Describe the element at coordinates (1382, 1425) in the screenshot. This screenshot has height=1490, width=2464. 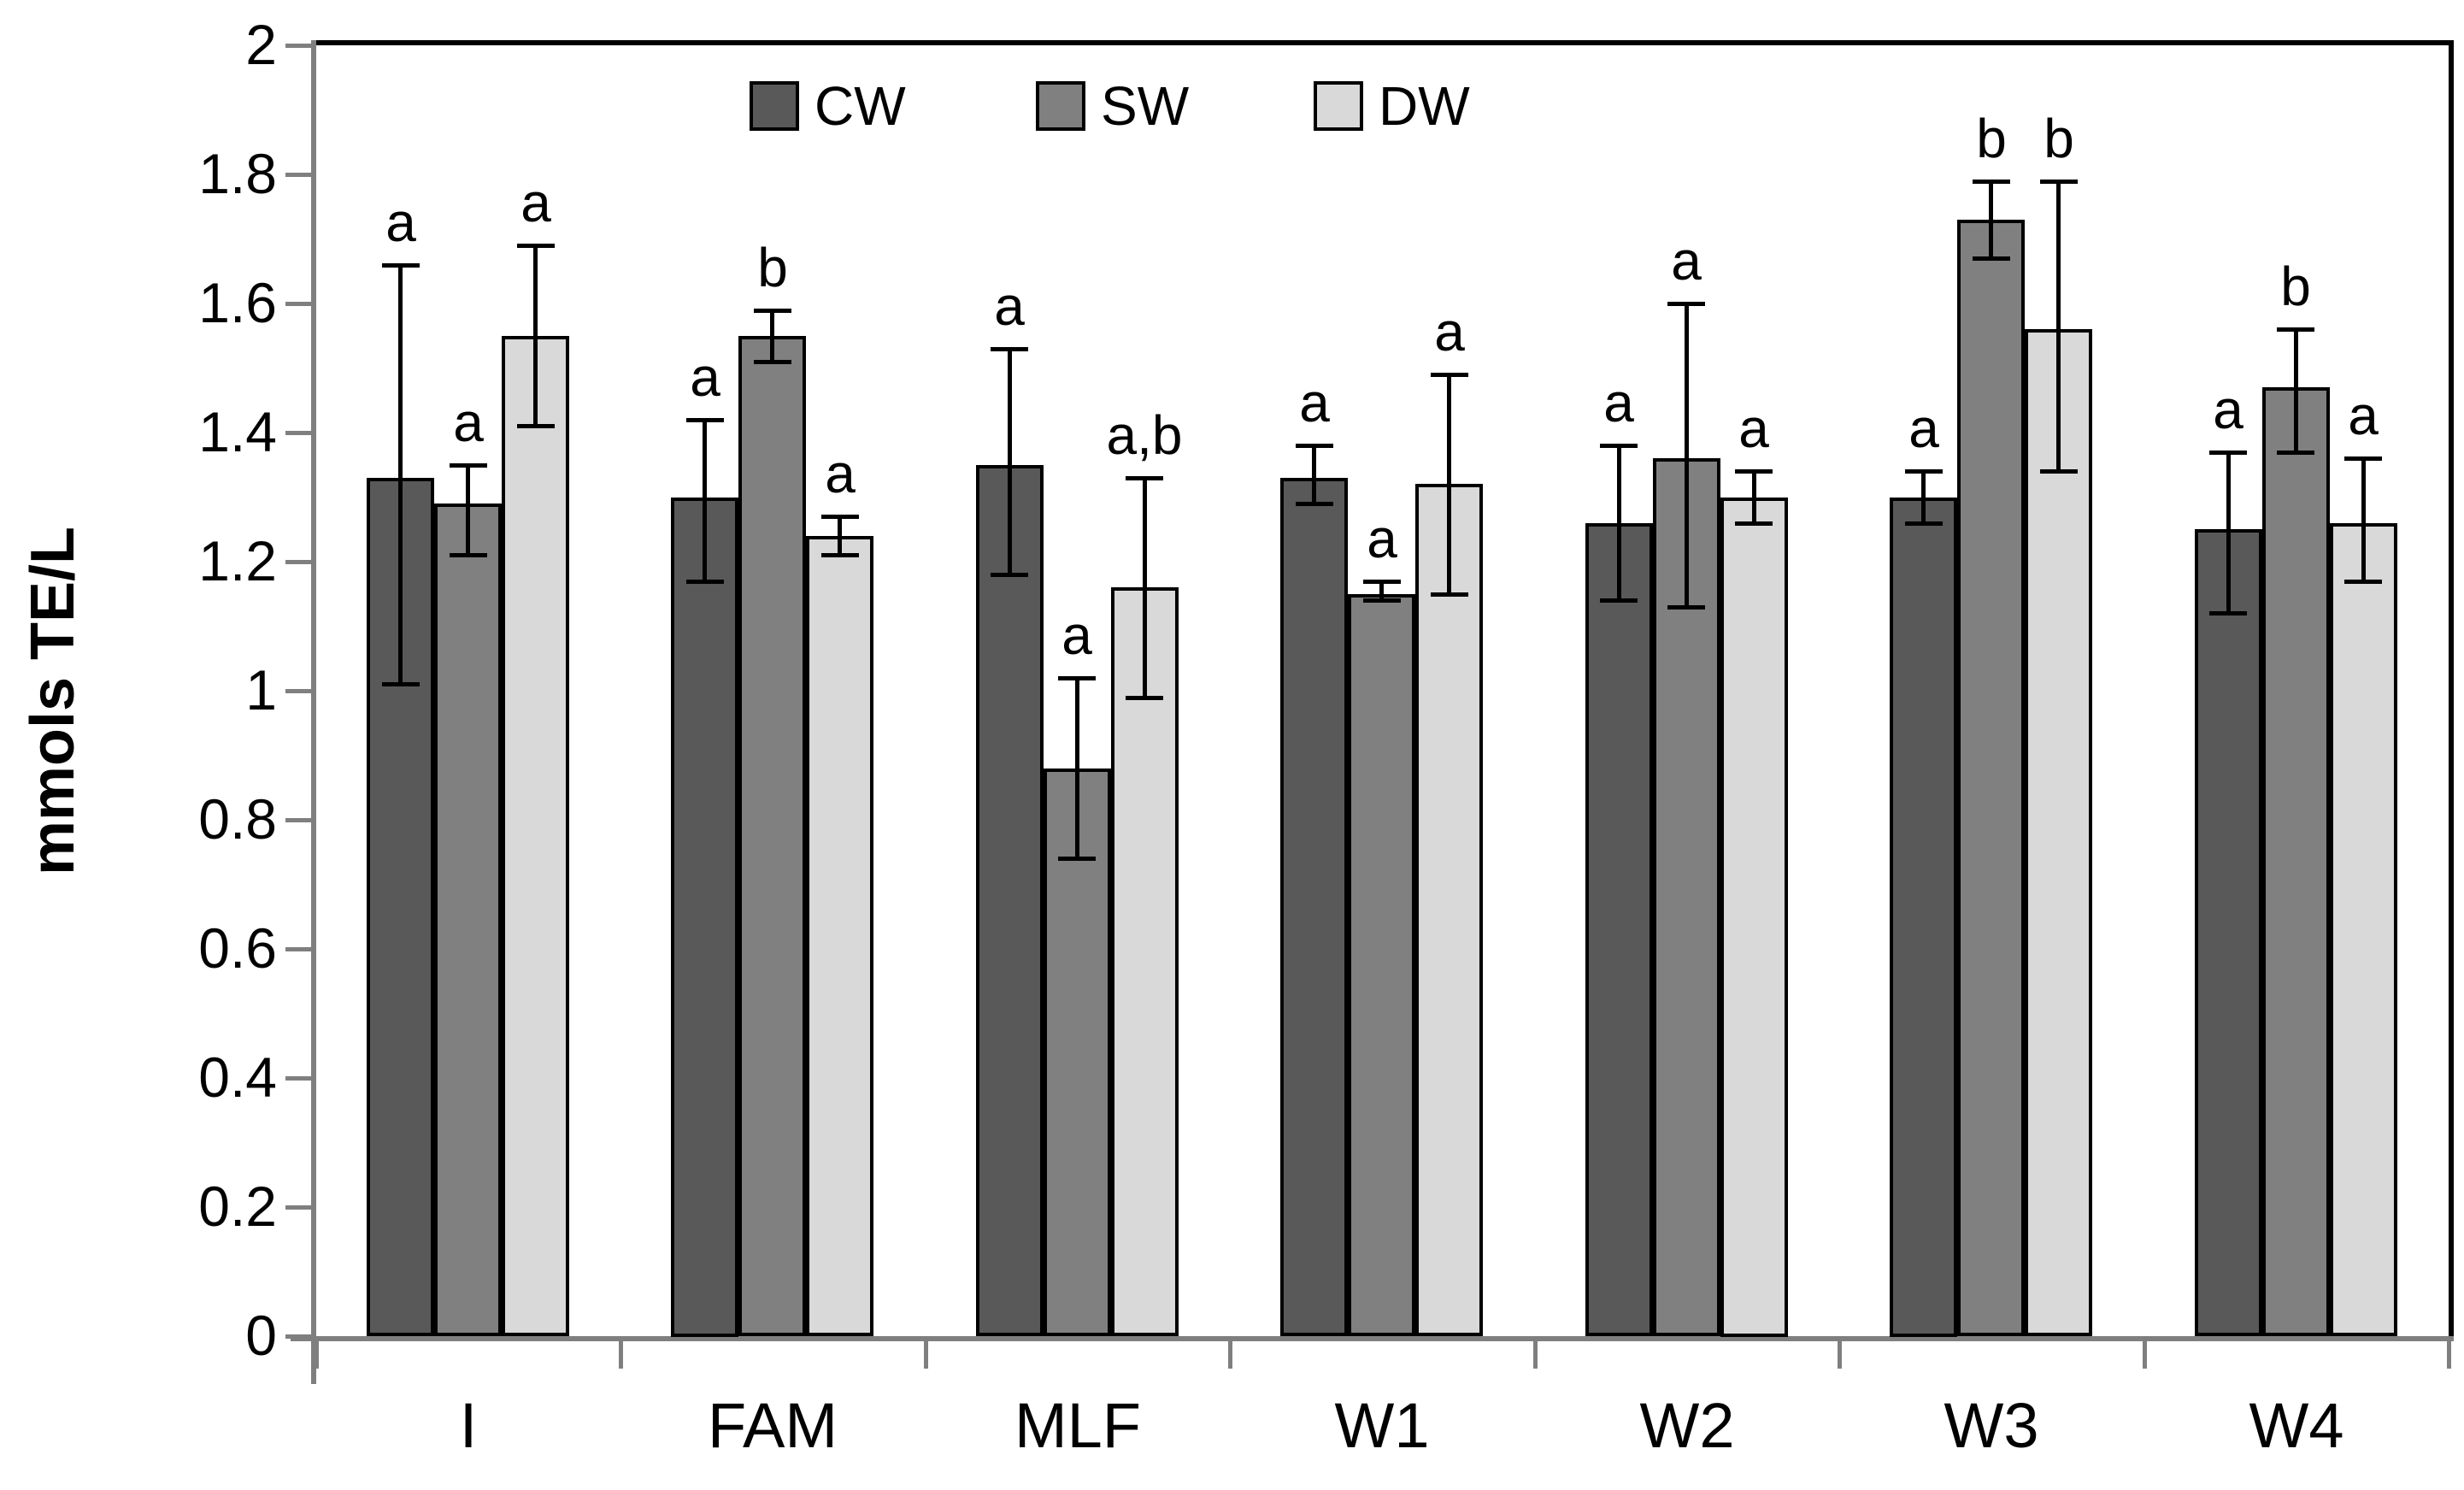
I see `x-tick-label: W1` at that location.